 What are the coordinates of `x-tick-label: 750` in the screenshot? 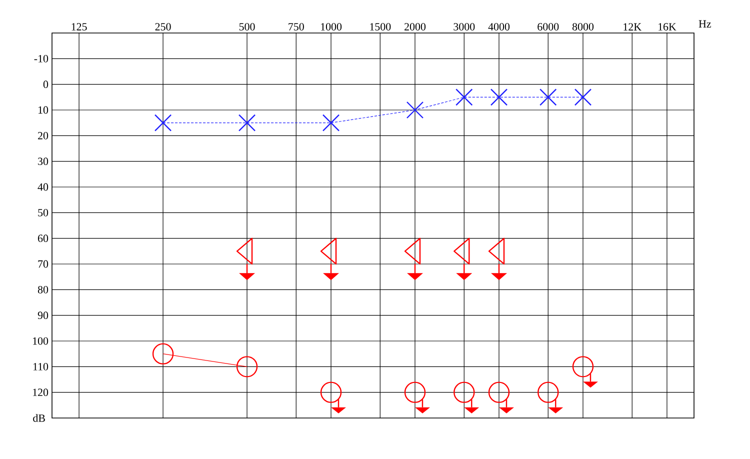 It's located at (296, 26).